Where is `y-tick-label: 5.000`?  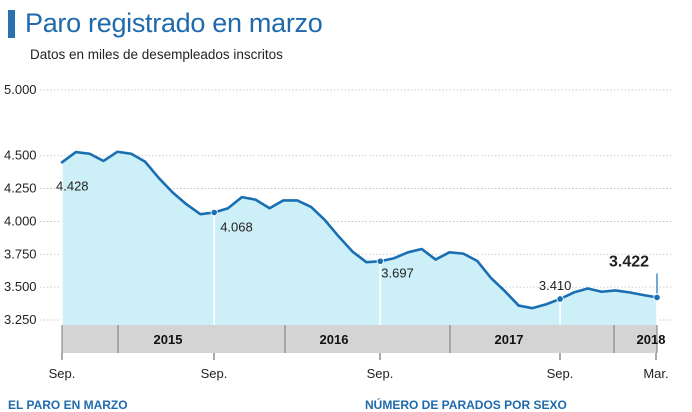 y-tick-label: 5.000 is located at coordinates (20, 89).